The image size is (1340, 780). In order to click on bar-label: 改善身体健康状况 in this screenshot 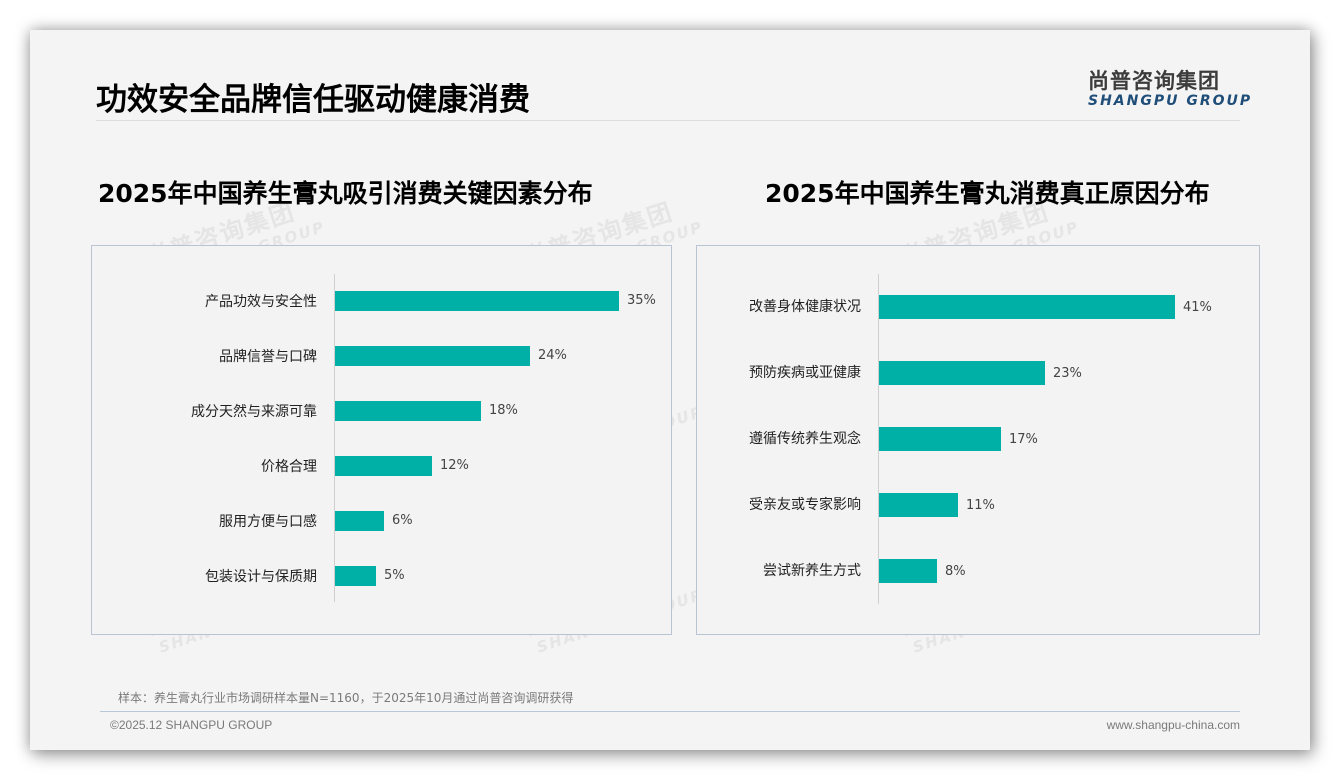, I will do `click(805, 307)`.